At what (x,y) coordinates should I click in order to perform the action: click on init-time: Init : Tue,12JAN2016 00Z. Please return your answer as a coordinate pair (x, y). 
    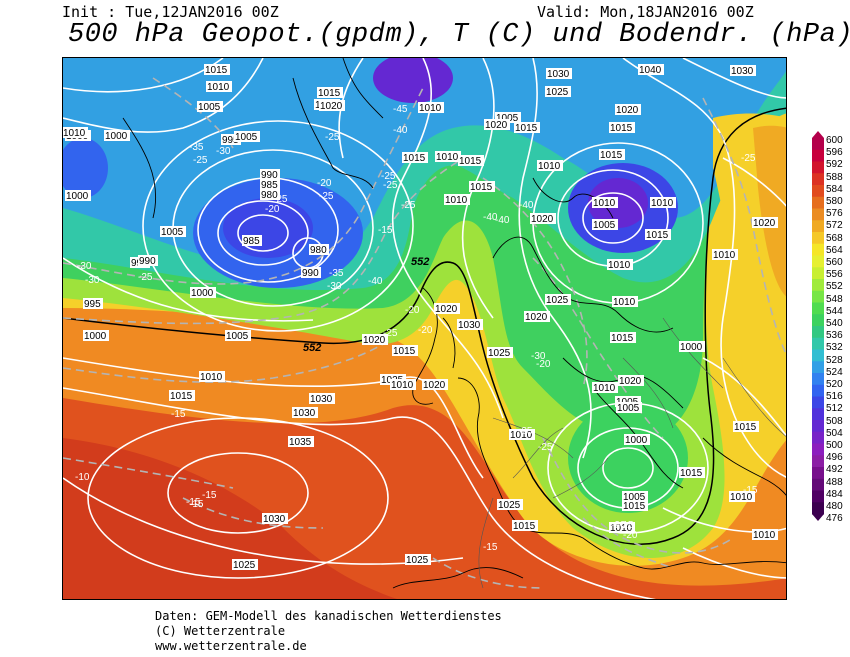
    Looking at the image, I should click on (170, 12).